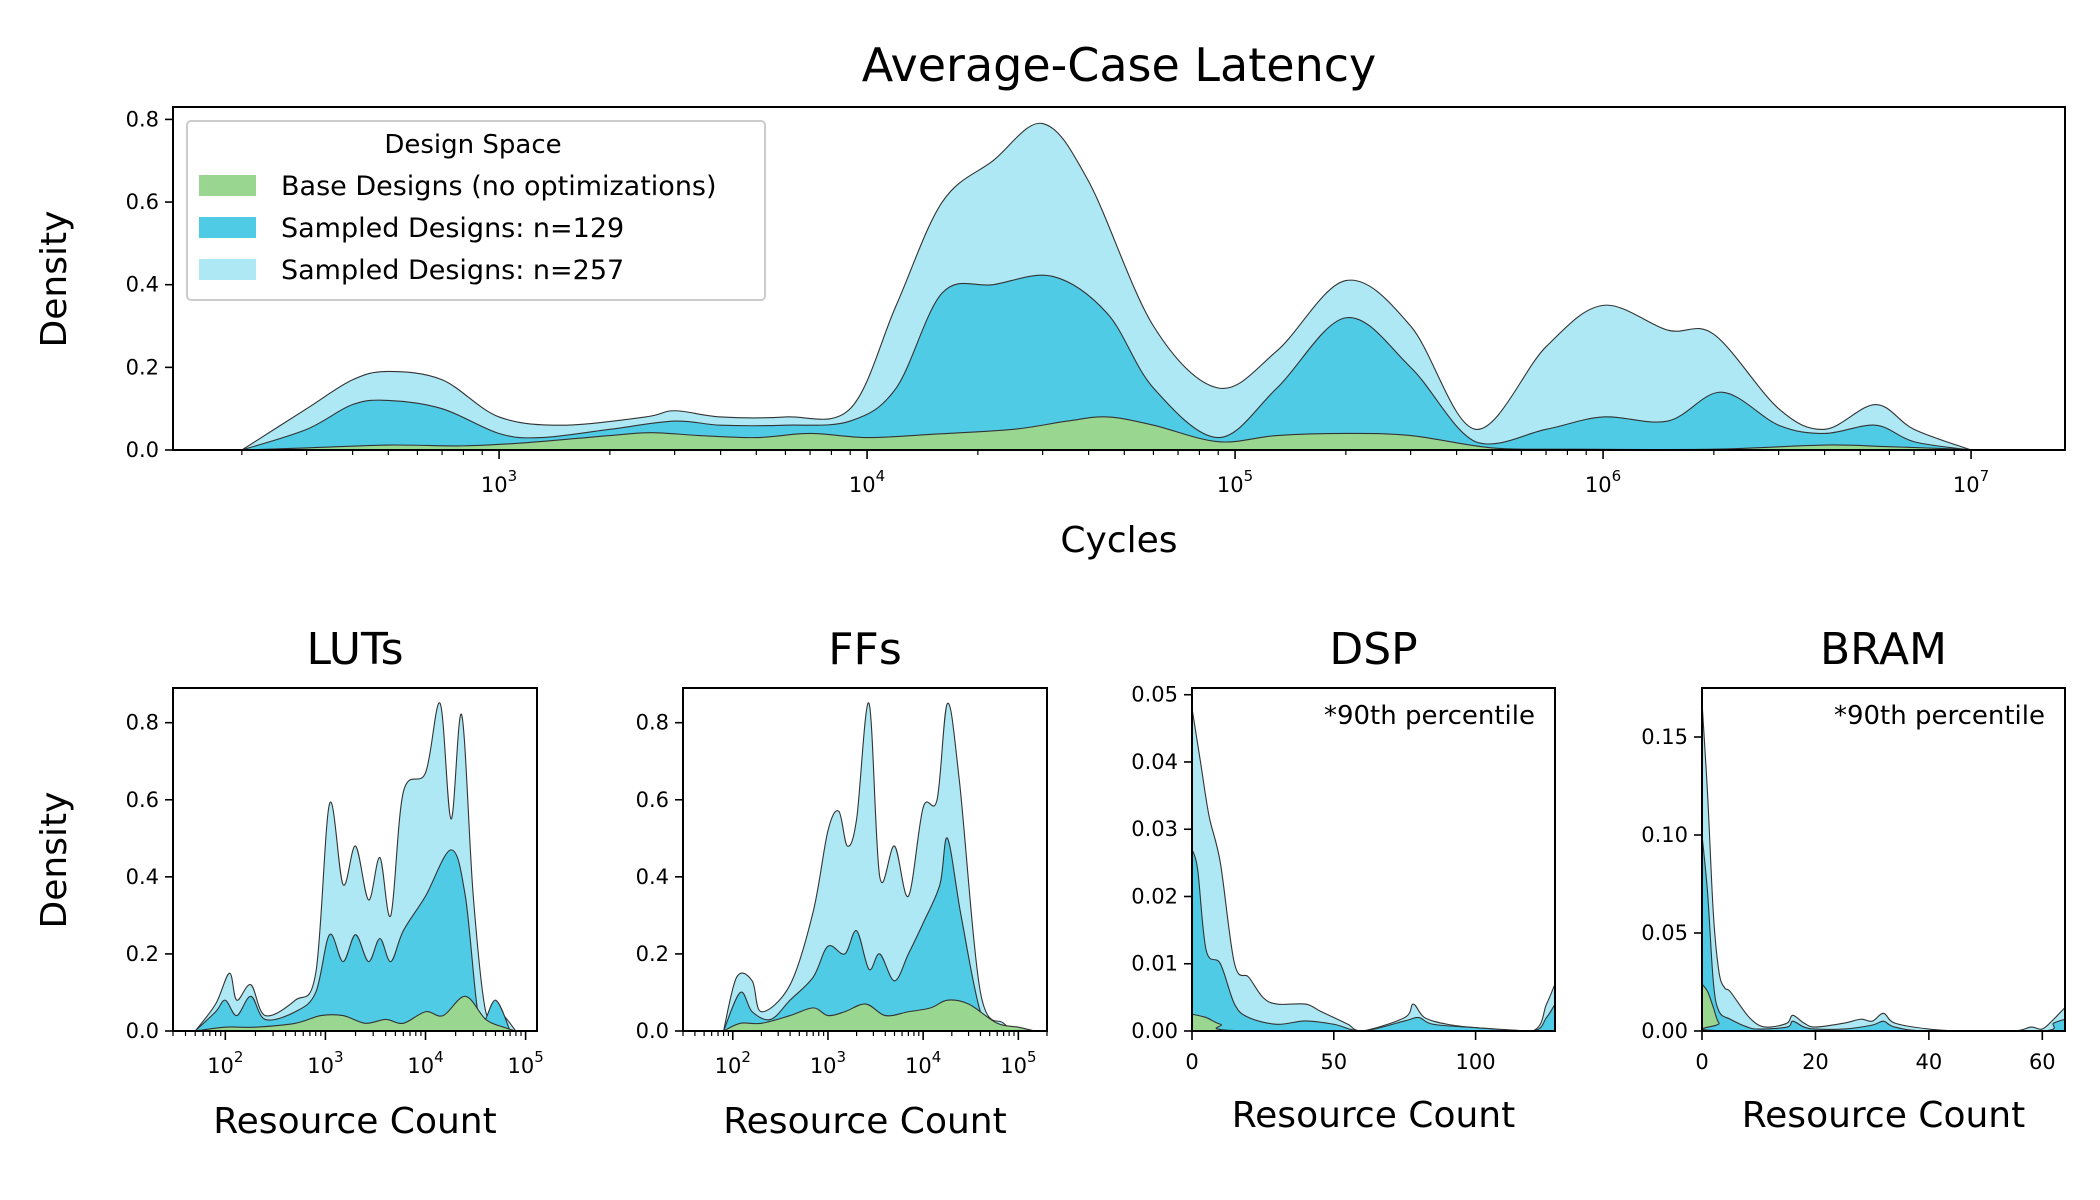 Image resolution: width=2100 pixels, height=1200 pixels. I want to click on ytick-label-ffs: 0.8, so click(652, 723).